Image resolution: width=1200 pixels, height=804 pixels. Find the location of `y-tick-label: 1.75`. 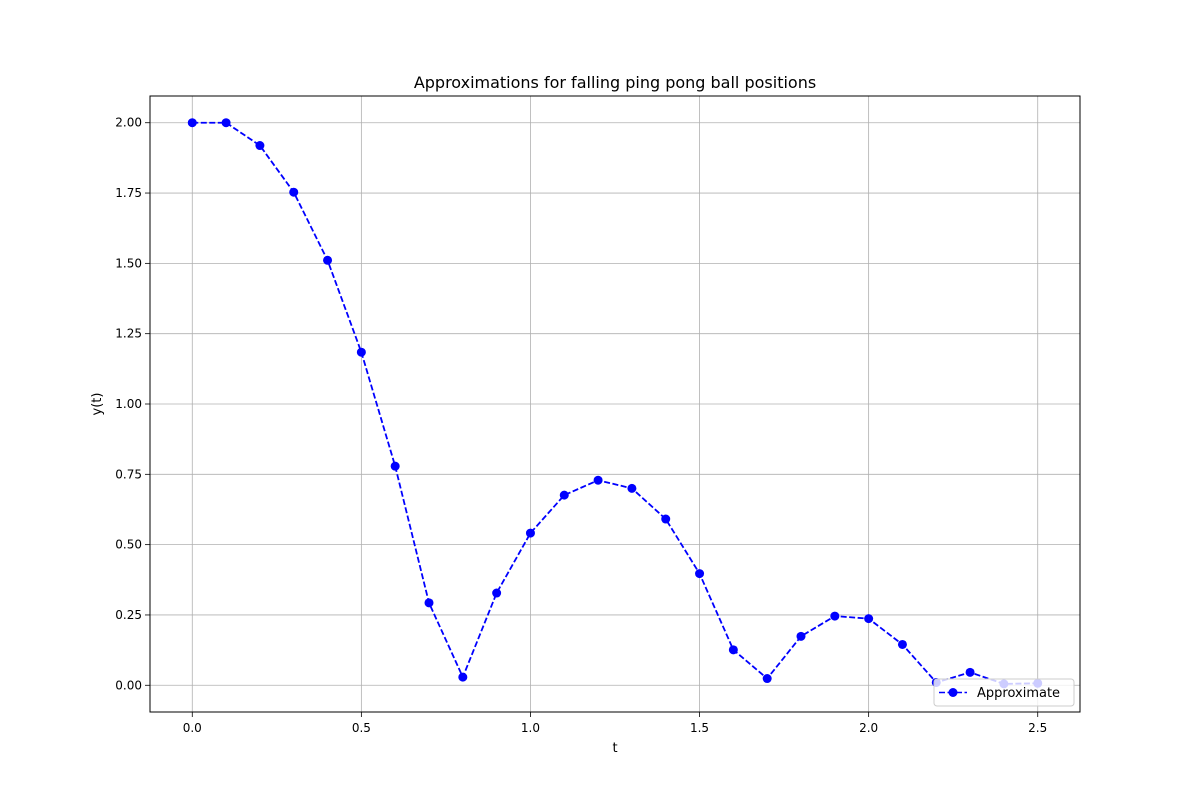

y-tick-label: 1.75 is located at coordinates (128, 193).